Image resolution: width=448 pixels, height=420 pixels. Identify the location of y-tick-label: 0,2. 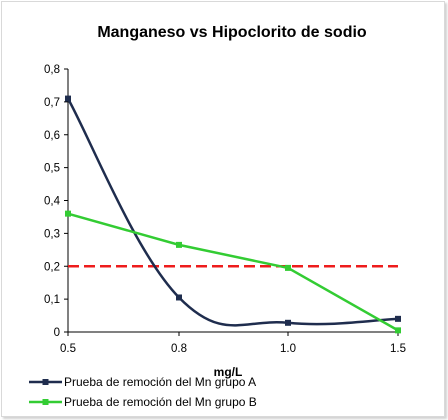
(52, 267).